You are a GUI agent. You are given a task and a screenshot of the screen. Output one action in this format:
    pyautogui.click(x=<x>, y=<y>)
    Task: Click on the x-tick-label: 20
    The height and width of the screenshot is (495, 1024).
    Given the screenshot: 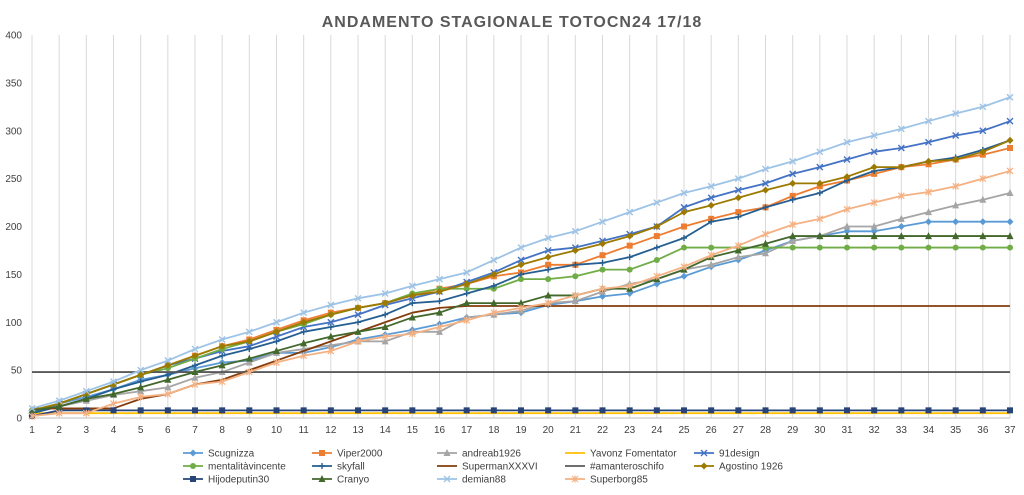 What is the action you would take?
    pyautogui.click(x=549, y=430)
    